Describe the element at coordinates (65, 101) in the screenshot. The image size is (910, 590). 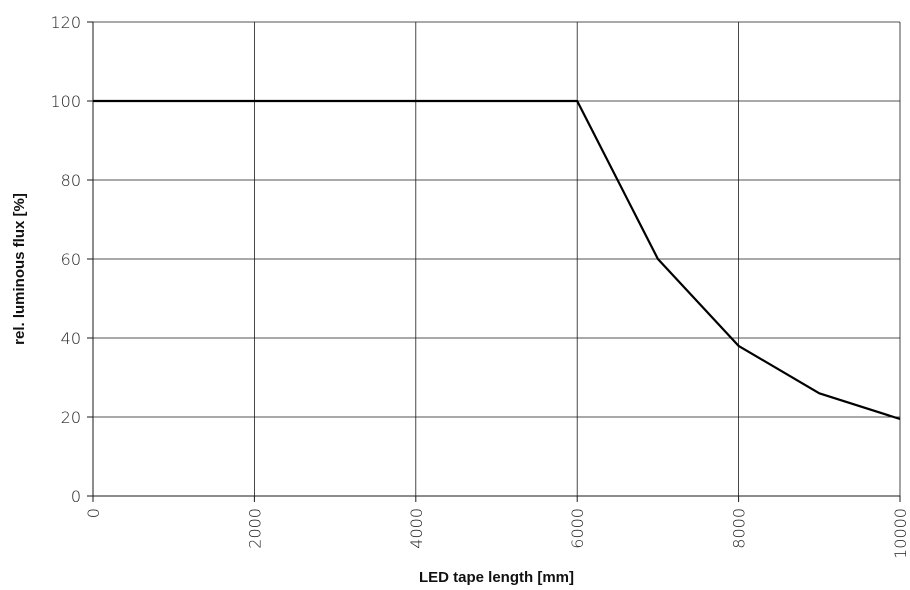
I see `y-tick-label: 100` at that location.